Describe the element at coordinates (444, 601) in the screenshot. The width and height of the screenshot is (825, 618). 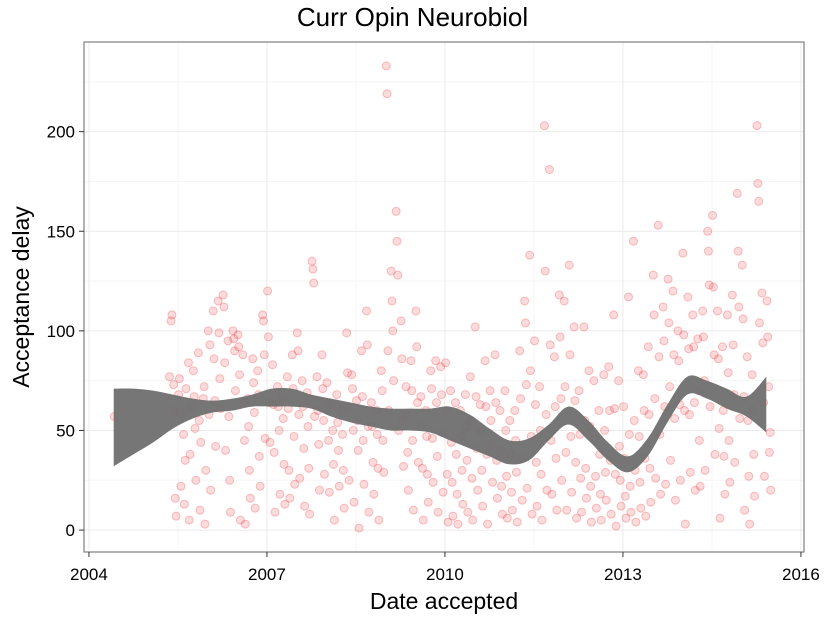
I see `x-axis-label: Date accepted` at that location.